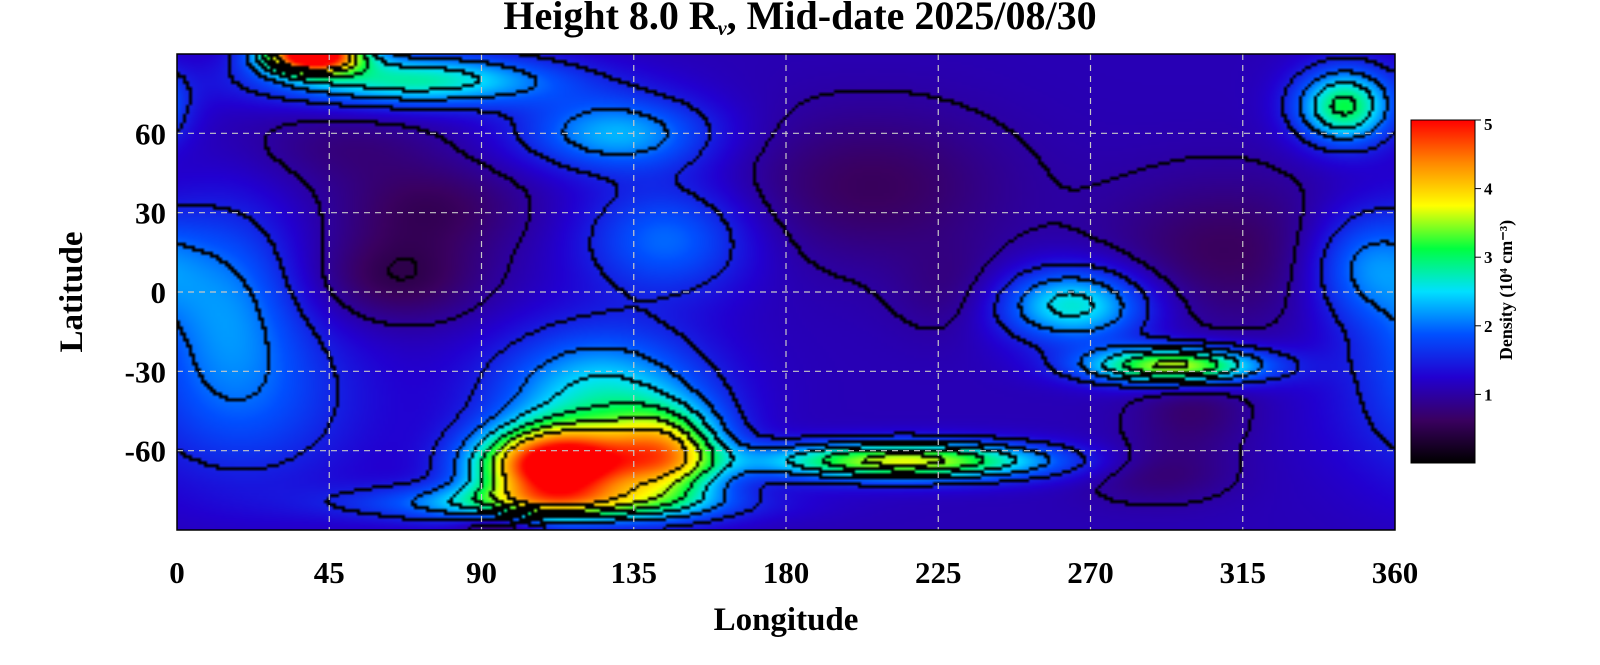 This screenshot has width=1600, height=665. I want to click on x-tick-label: 180, so click(786, 572).